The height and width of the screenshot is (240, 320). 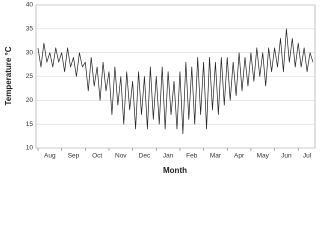 What do you see at coordinates (239, 156) in the screenshot?
I see `x-tick-label: Apr` at bounding box center [239, 156].